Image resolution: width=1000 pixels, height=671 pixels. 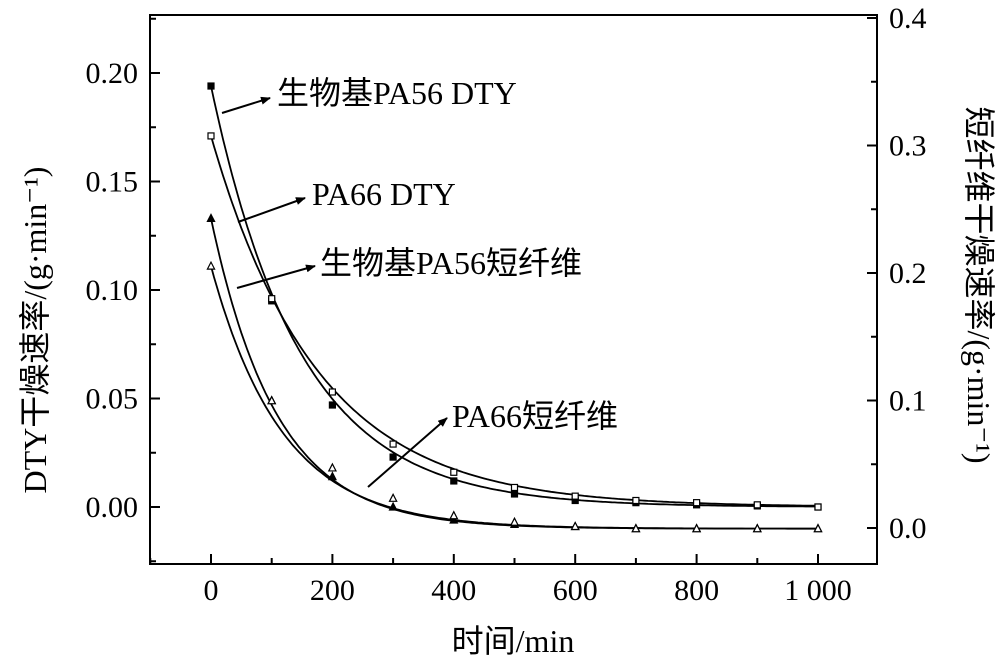 I want to click on annotation-pa56-staple: 生物基PA56短纤维, so click(x=451, y=263).